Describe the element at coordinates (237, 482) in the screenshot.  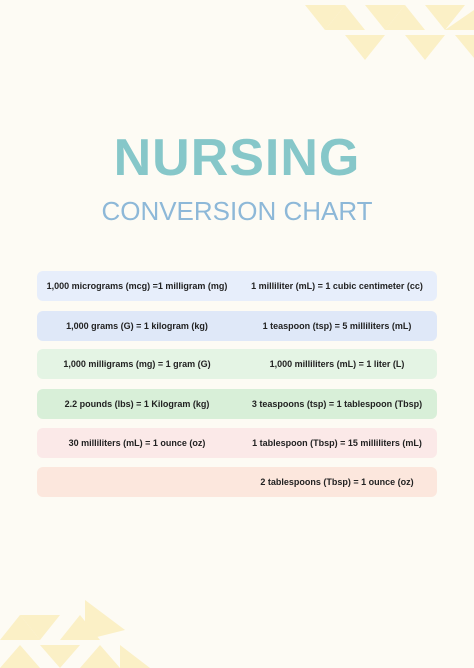
I see `table-row: 2 tablespoons (Tbsp) = 1 ounce (oz)` at that location.